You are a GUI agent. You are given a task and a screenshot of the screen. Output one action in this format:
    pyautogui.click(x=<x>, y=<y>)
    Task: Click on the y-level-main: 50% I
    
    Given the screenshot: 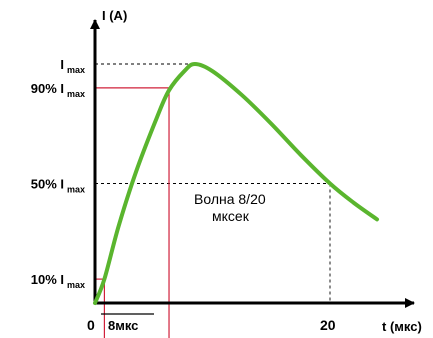 What is the action you would take?
    pyautogui.click(x=47, y=184)
    